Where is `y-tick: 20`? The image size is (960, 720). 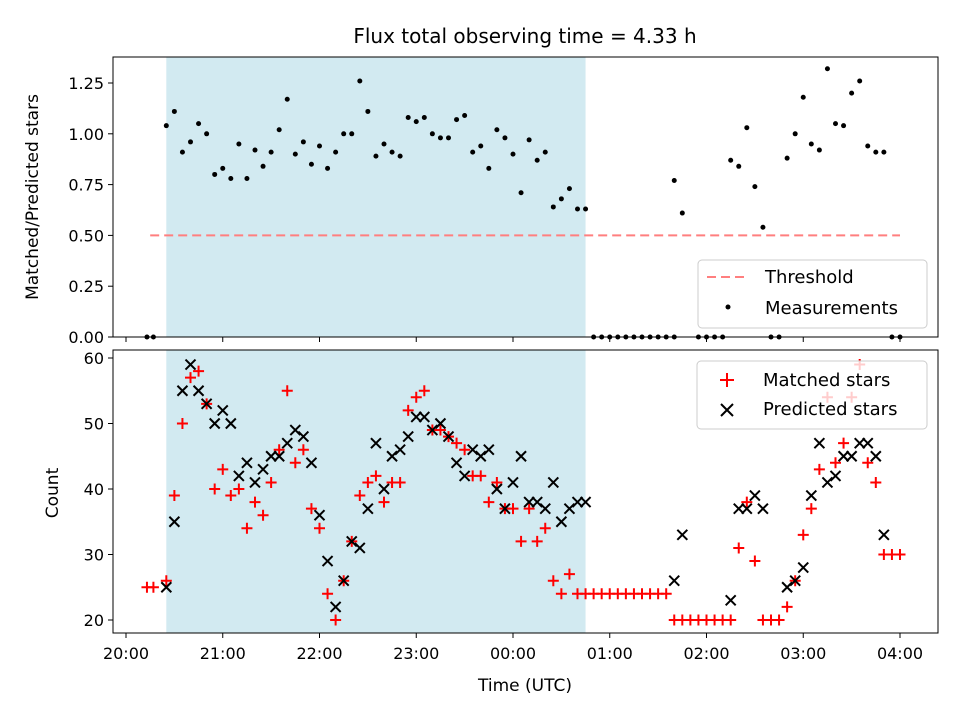 y-tick: 20 is located at coordinates (98, 620).